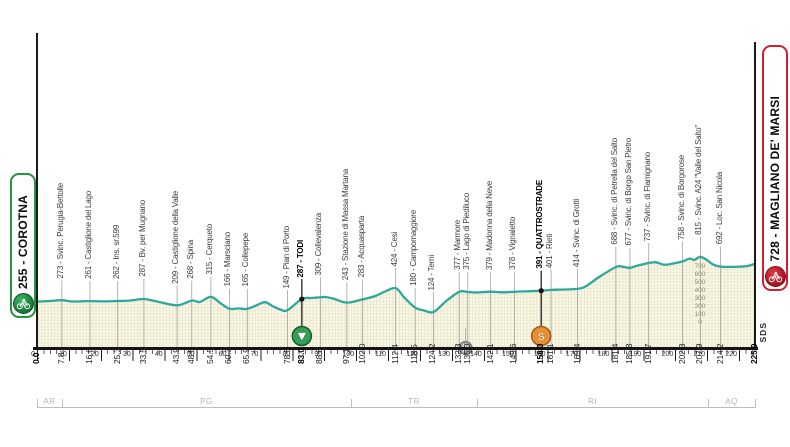 This screenshot has width=790, height=447. Describe the element at coordinates (116, 356) in the screenshot. I see `km-label: 25.3` at that location.